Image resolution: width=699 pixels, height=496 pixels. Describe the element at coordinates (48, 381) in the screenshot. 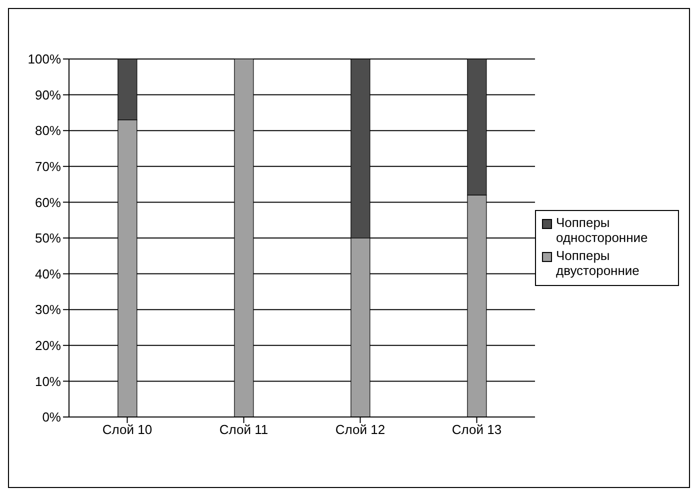

I see `y-tick-label: 10%` at that location.